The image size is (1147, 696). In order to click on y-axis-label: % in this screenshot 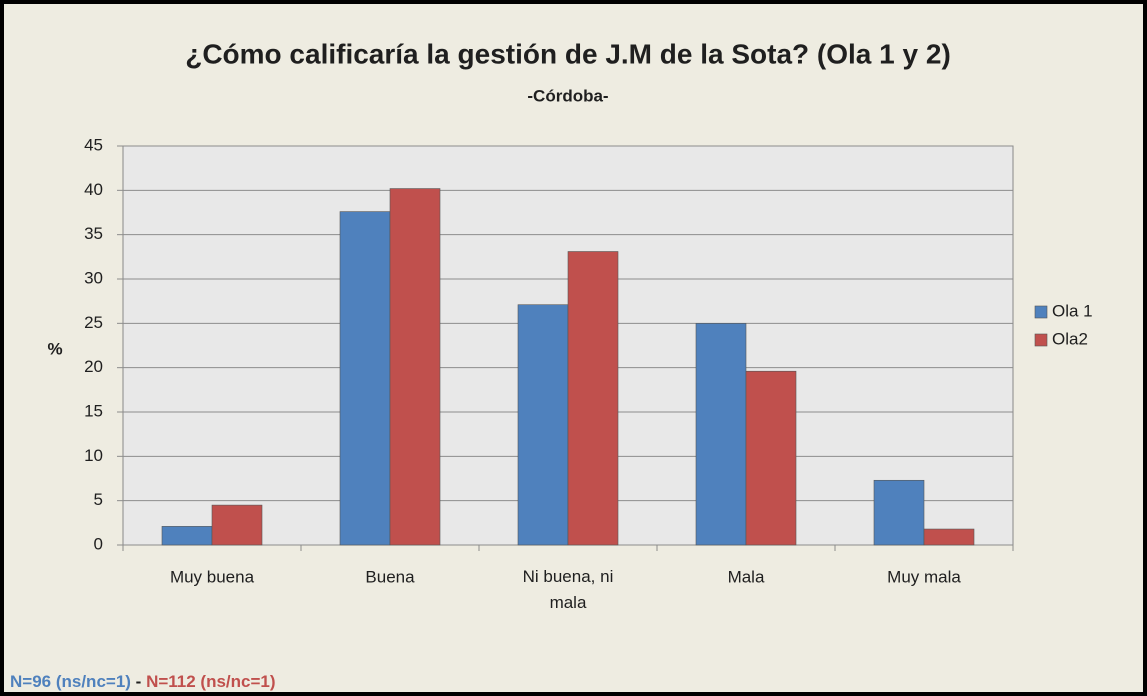, I will do `click(54, 348)`.